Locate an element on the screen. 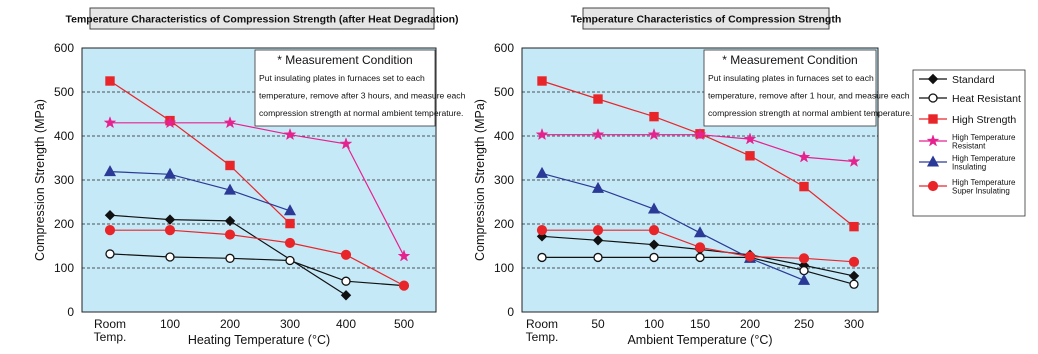  y-axis-label: Compression Strength (MPa) is located at coordinates (480, 180).